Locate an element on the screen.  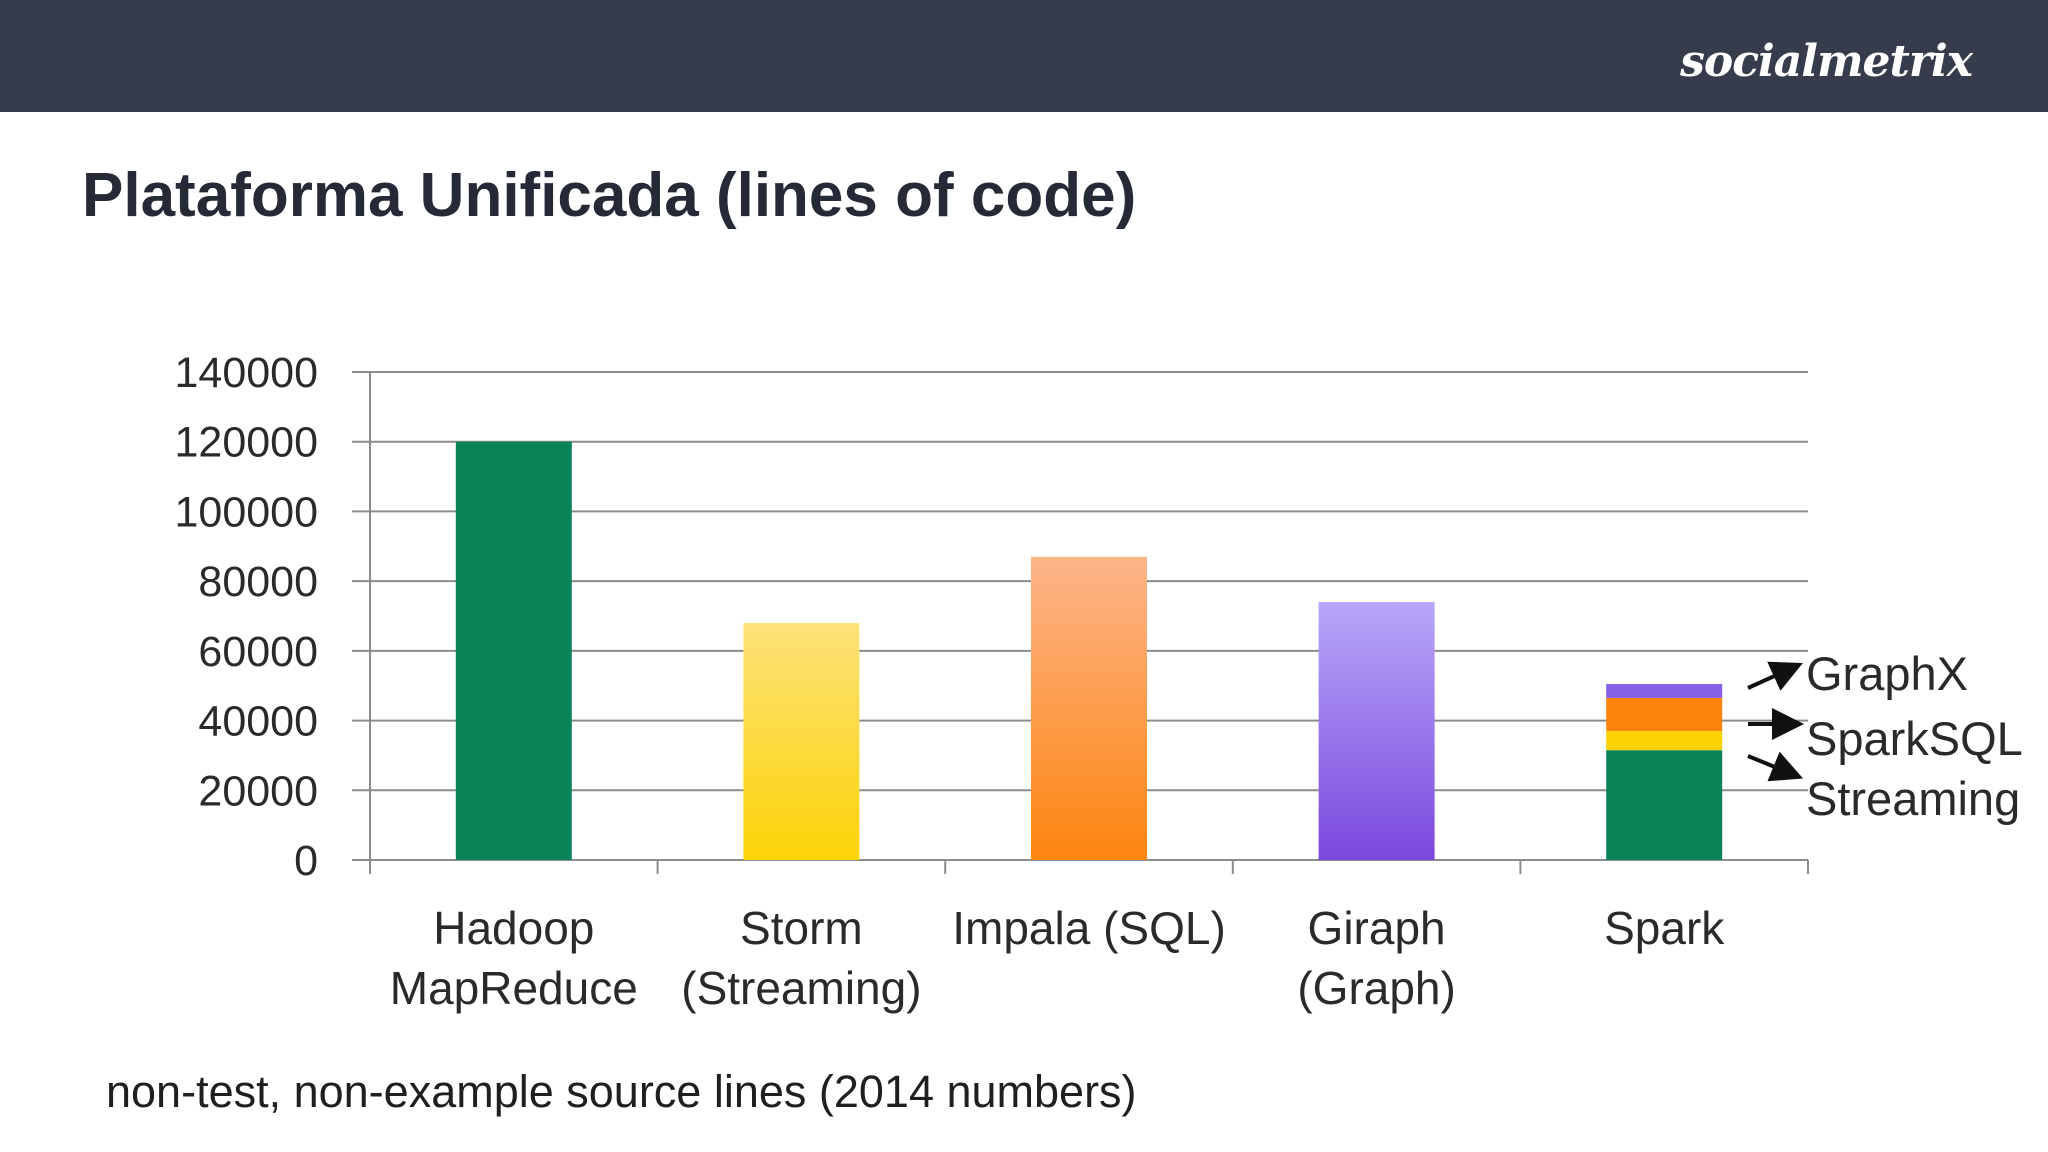
category-label: Spark is located at coordinates (1664, 928).